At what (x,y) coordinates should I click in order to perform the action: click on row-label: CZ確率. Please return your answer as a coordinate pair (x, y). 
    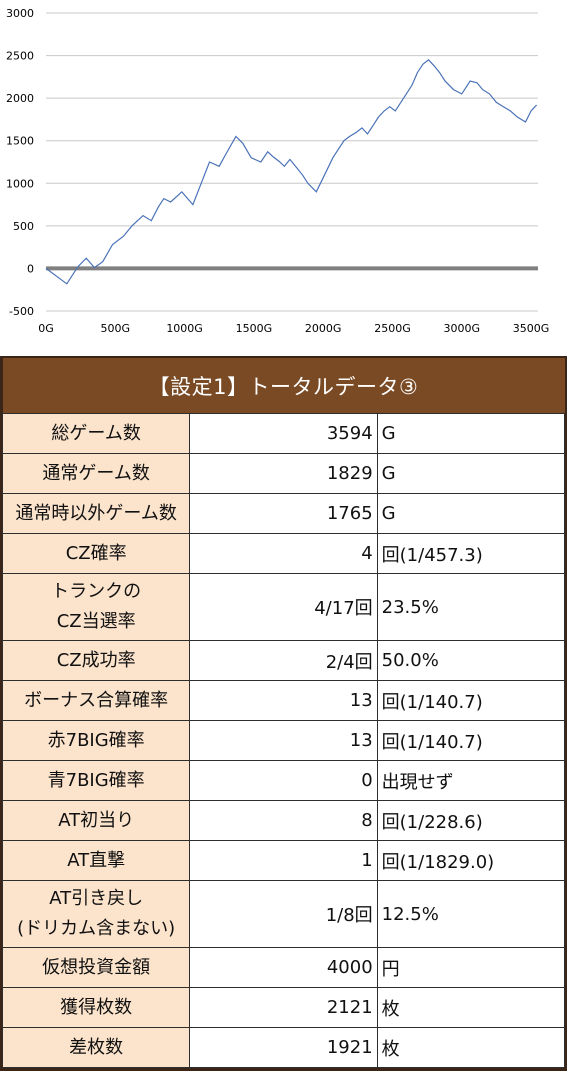
    Looking at the image, I should click on (96, 553).